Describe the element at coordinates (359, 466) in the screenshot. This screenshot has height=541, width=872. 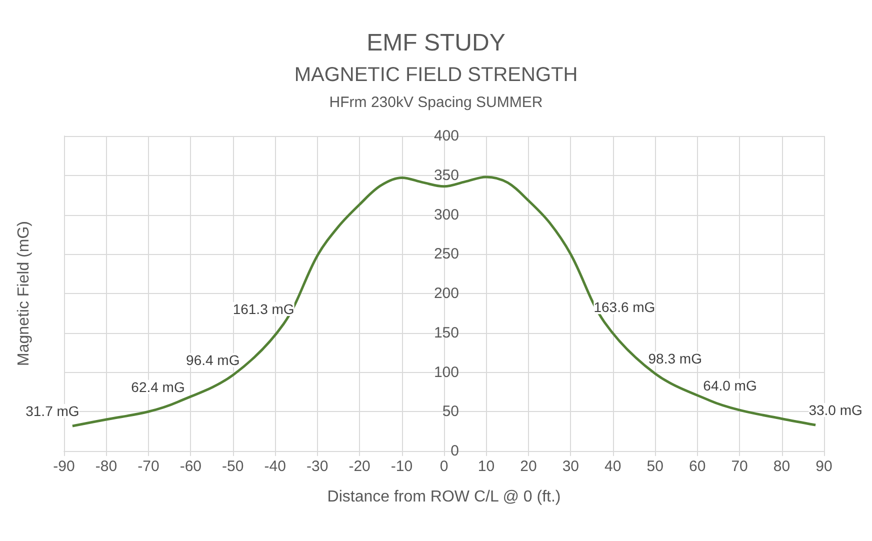
I see `x-tick-label: -20` at that location.